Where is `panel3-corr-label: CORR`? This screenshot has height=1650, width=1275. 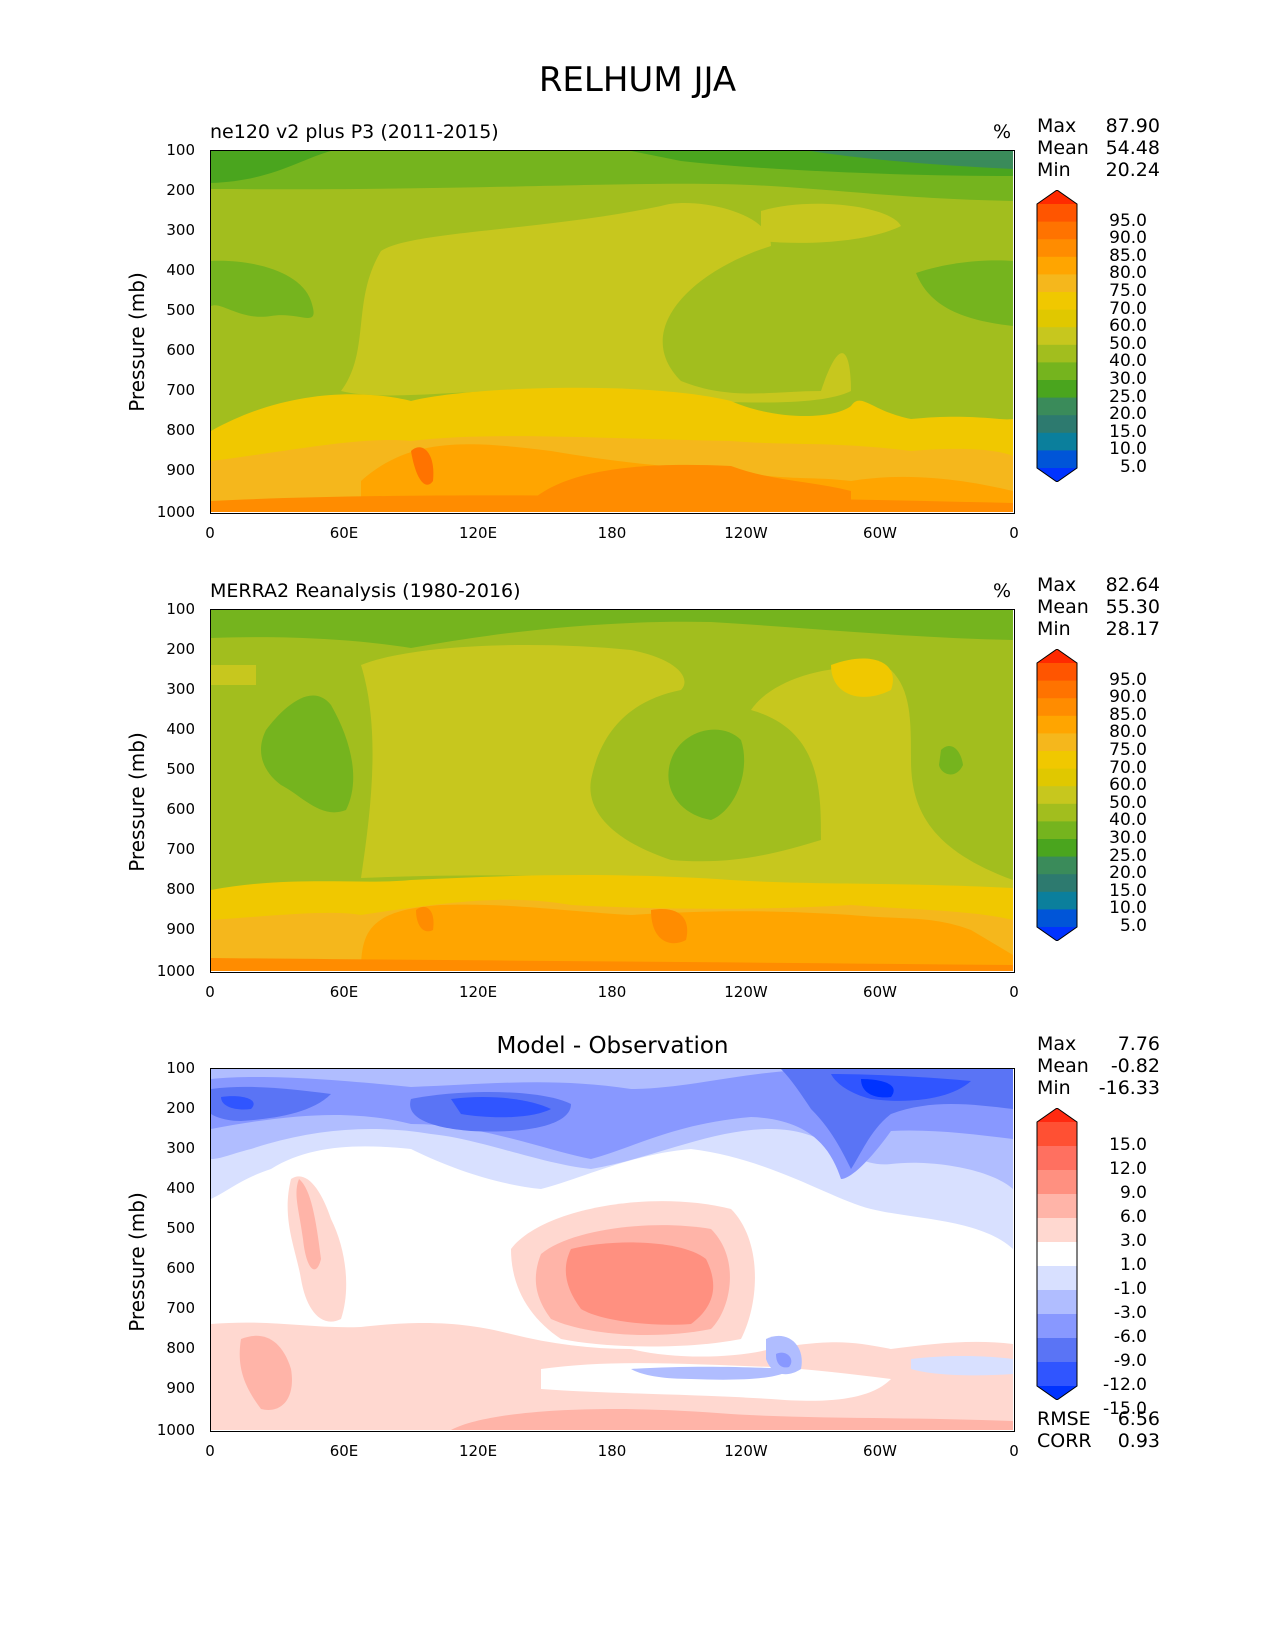
panel3-corr-label: CORR is located at coordinates (1064, 1441).